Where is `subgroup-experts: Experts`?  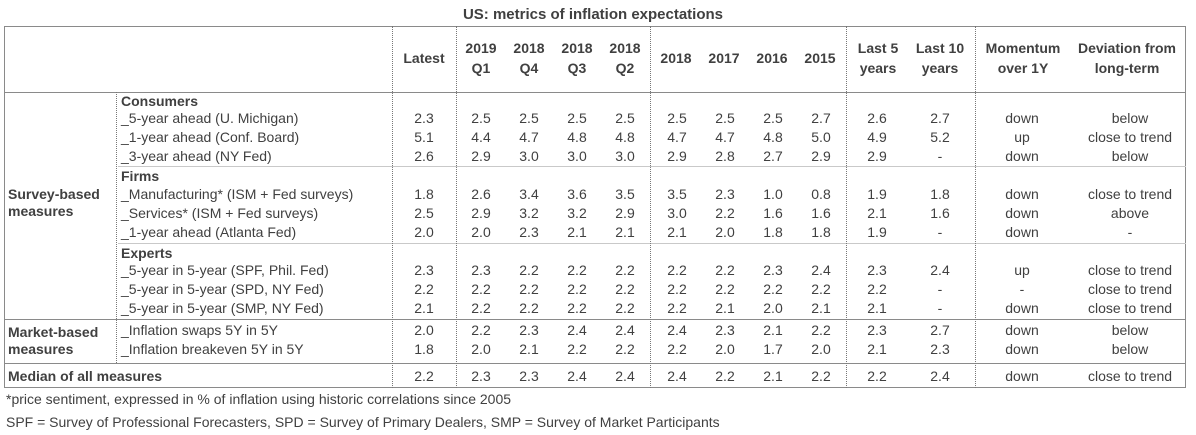
subgroup-experts: Experts is located at coordinates (147, 253).